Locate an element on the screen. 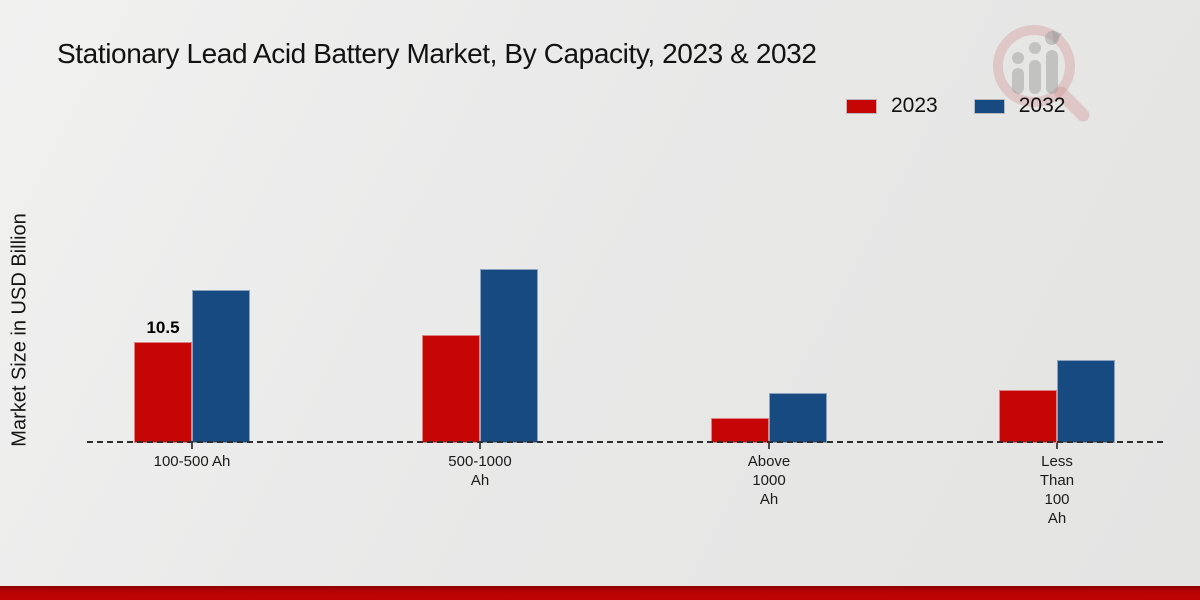 The width and height of the screenshot is (1200, 600). x-tick-above-1000-ah is located at coordinates (769, 446).